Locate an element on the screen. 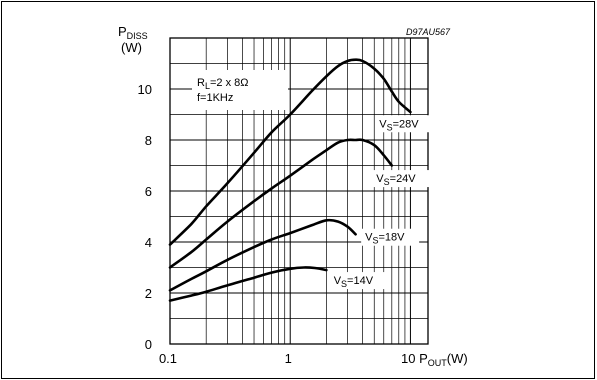 The height and width of the screenshot is (380, 597). rl-main: R is located at coordinates (201, 83).